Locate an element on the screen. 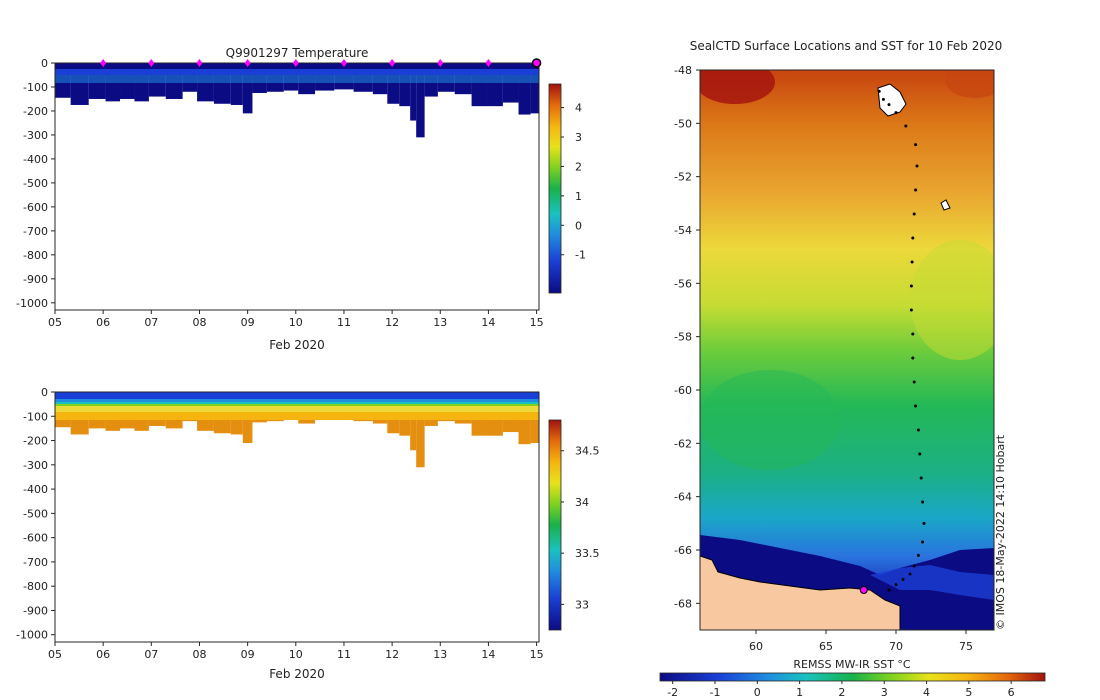 The width and height of the screenshot is (1100, 700). map-colorbar-tick-label: 6 is located at coordinates (1011, 692).